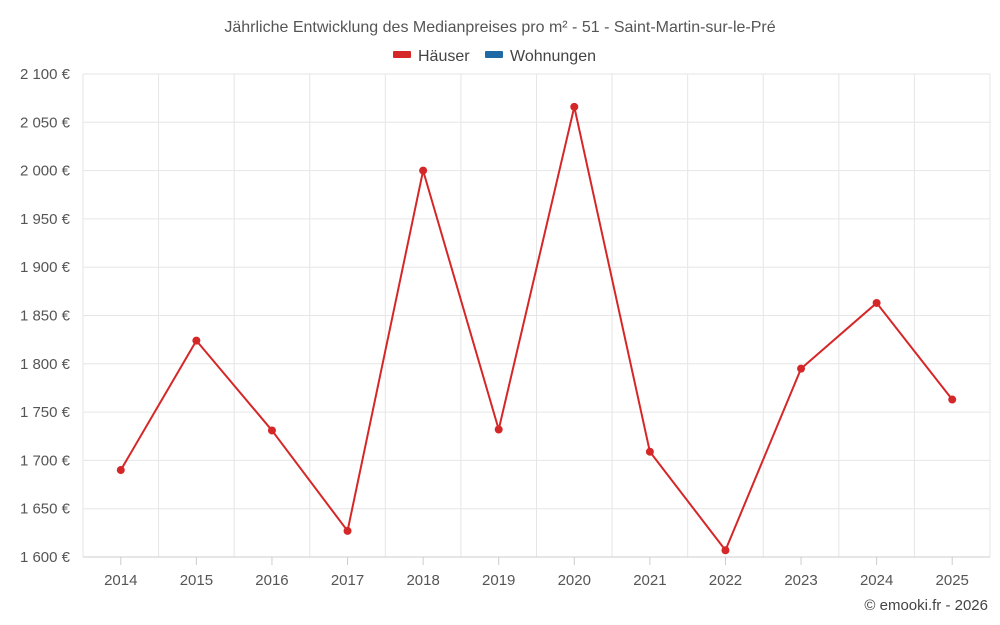  What do you see at coordinates (45, 460) in the screenshot?
I see `y-tick-label: 1 700 €` at bounding box center [45, 460].